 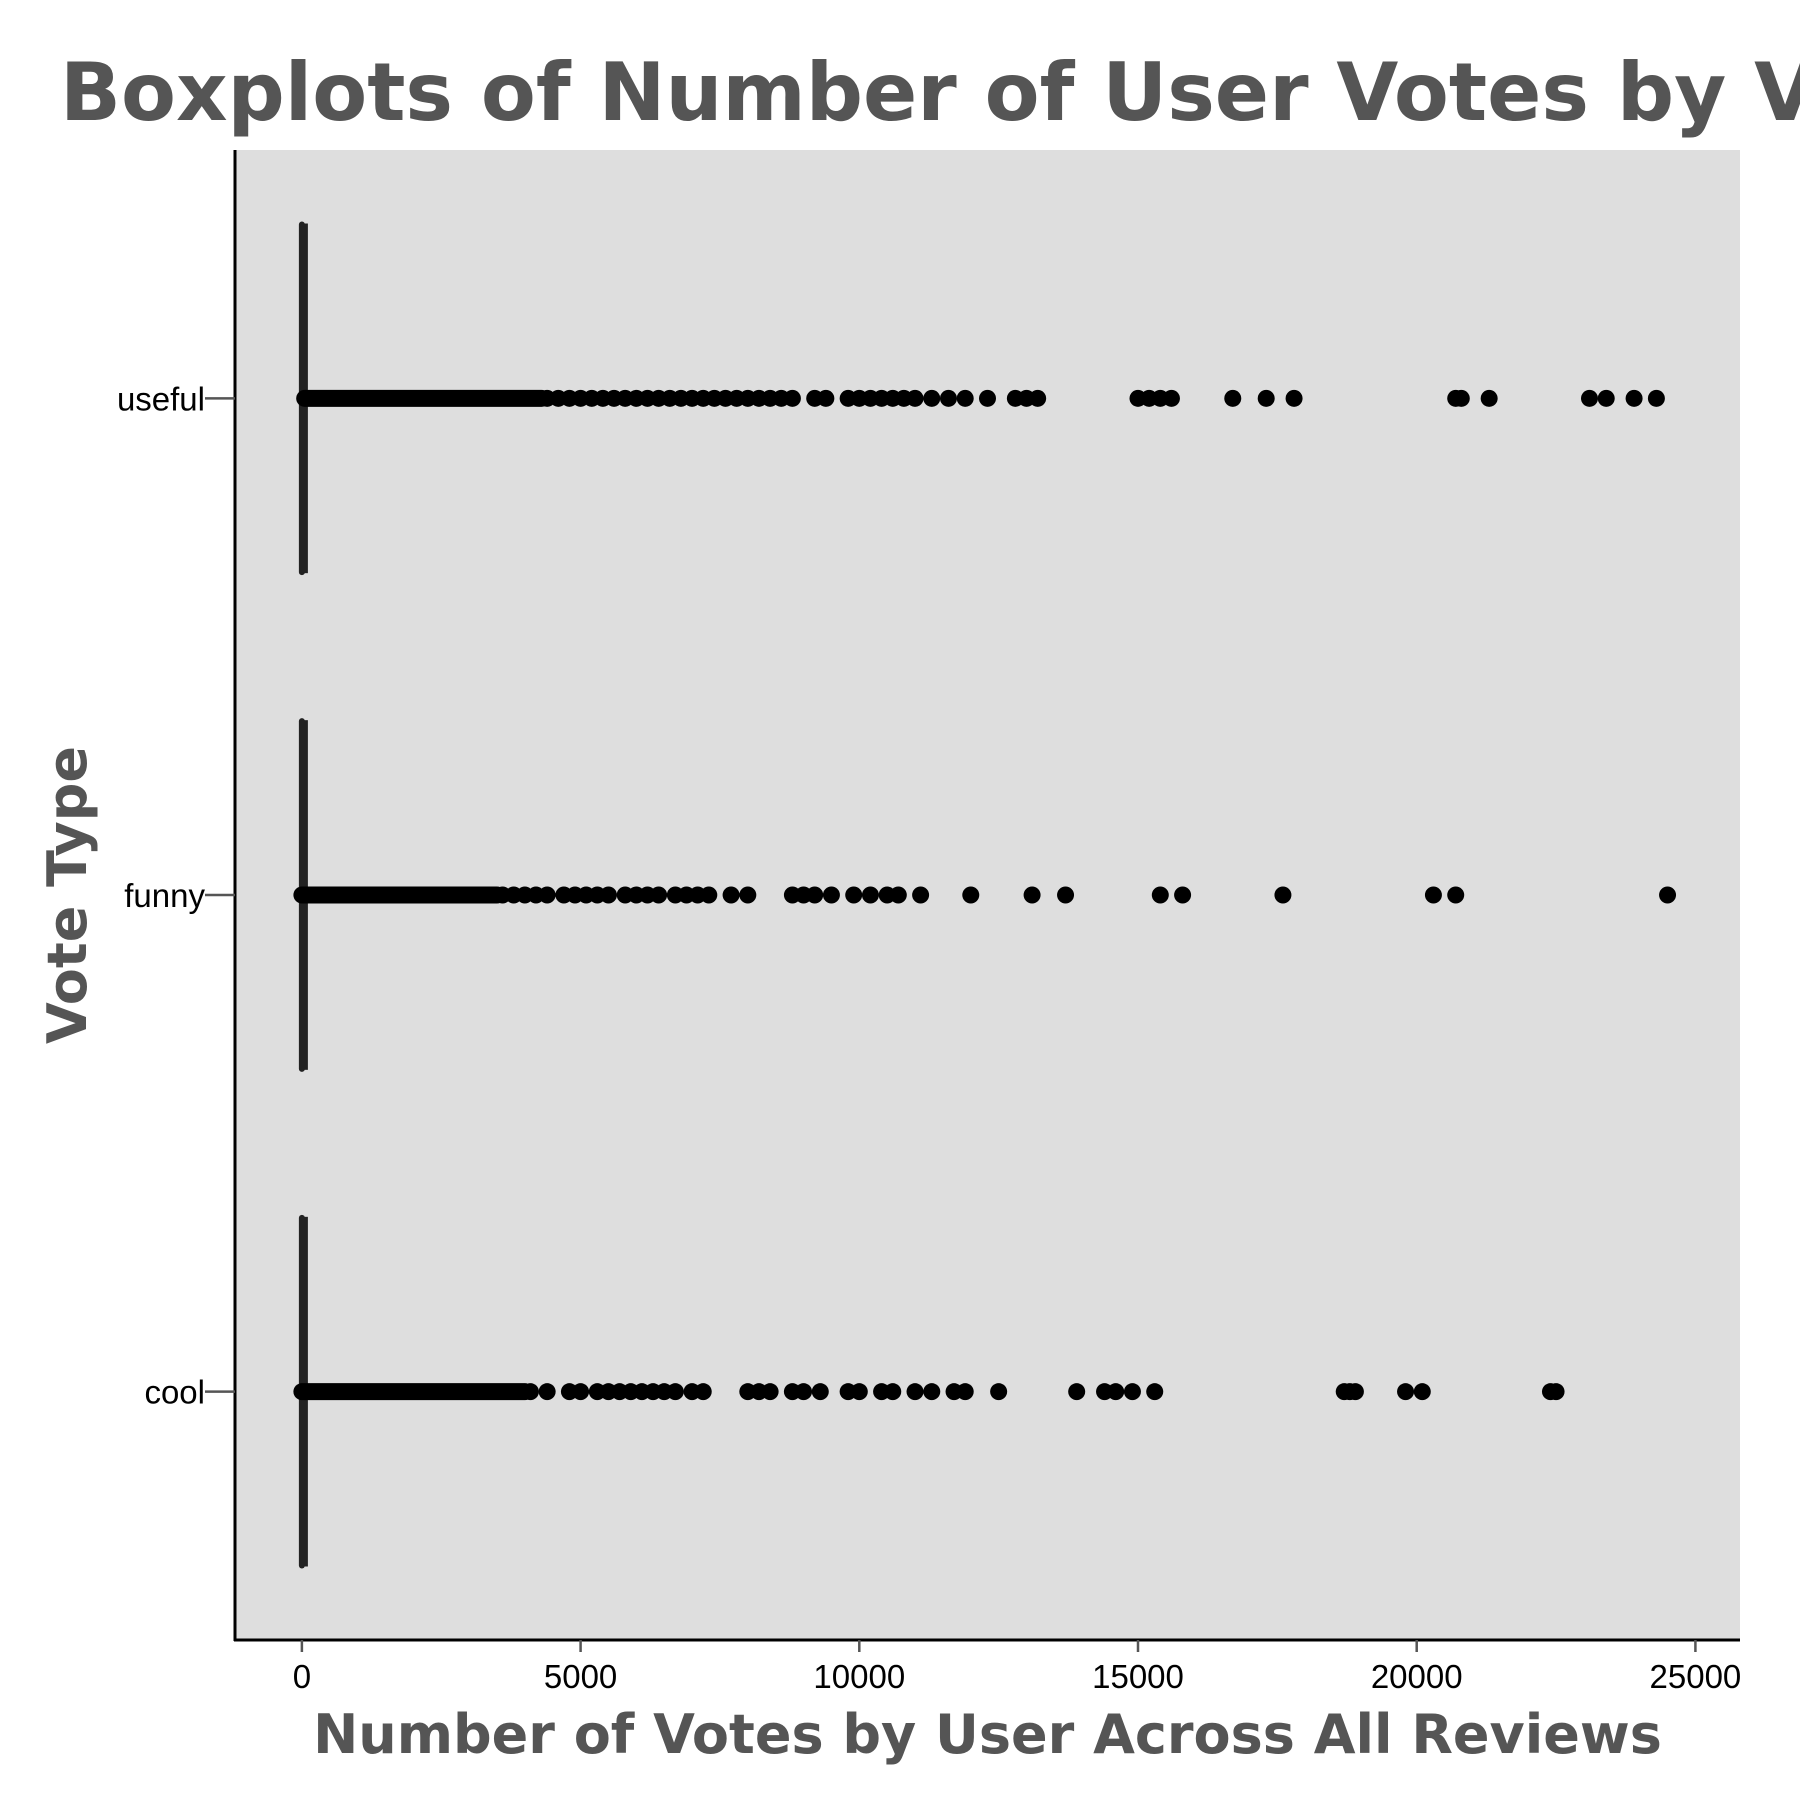 What do you see at coordinates (67, 895) in the screenshot?
I see `y-axis-title: Vote Type` at bounding box center [67, 895].